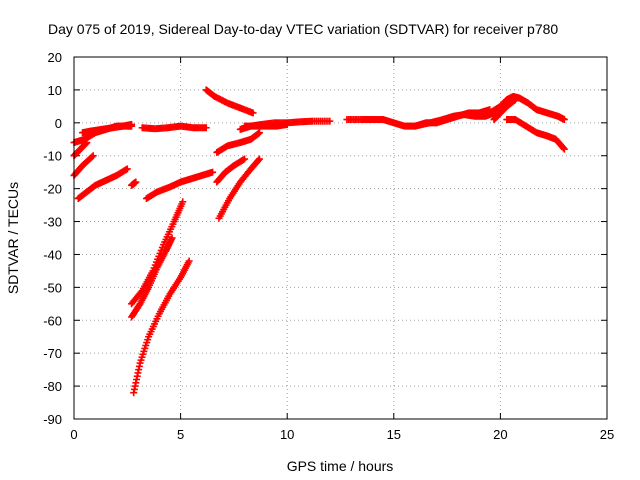 The image size is (640, 480). Describe the element at coordinates (180, 434) in the screenshot. I see `x-tick-label: 5` at that location.